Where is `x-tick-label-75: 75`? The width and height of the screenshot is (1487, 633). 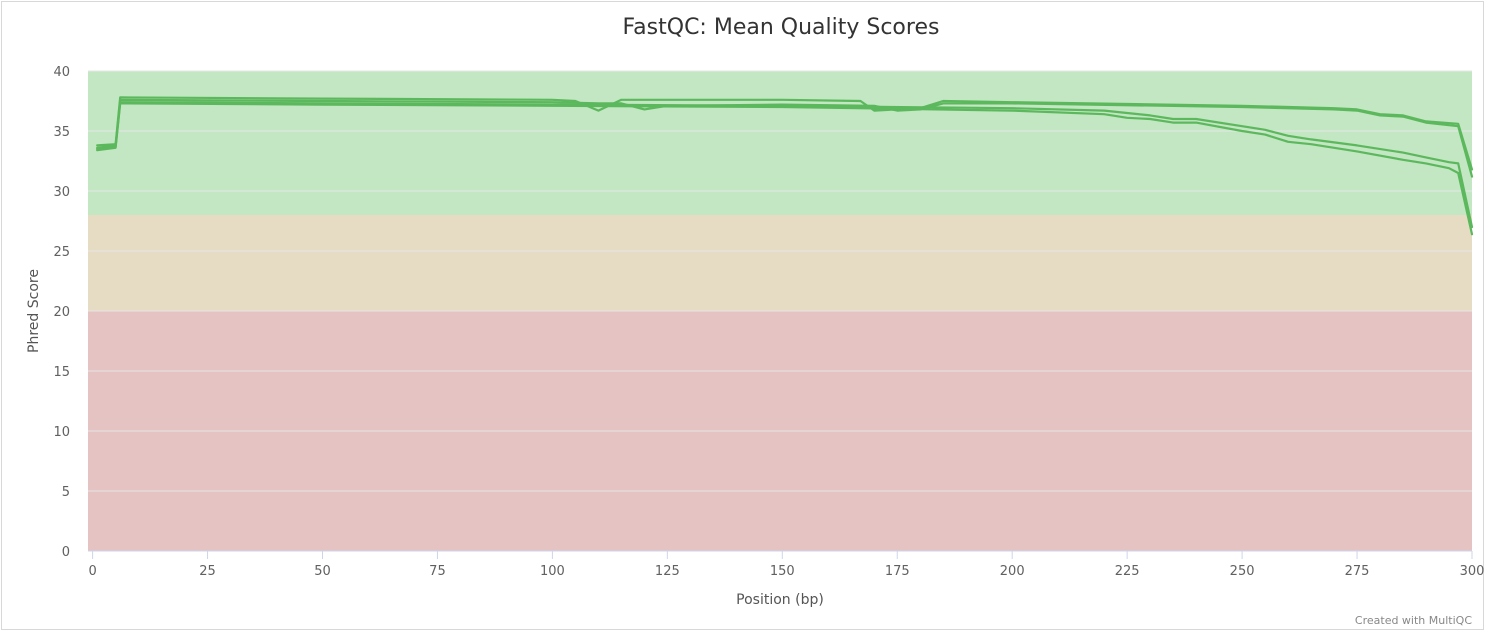 x-tick-label-75: 75 is located at coordinates (437, 571).